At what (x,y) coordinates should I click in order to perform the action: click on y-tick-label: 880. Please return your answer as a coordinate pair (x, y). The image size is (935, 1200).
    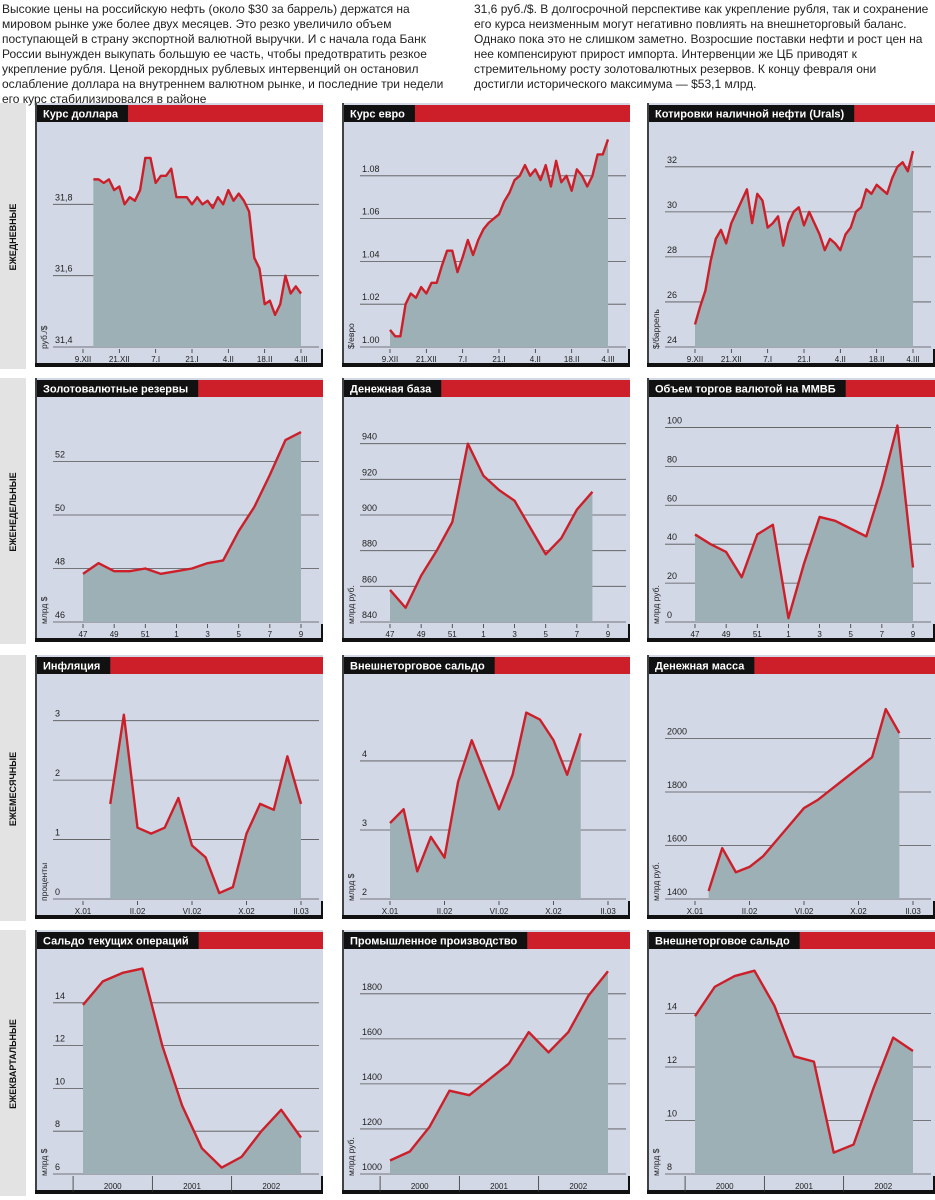
    Looking at the image, I should click on (369, 544).